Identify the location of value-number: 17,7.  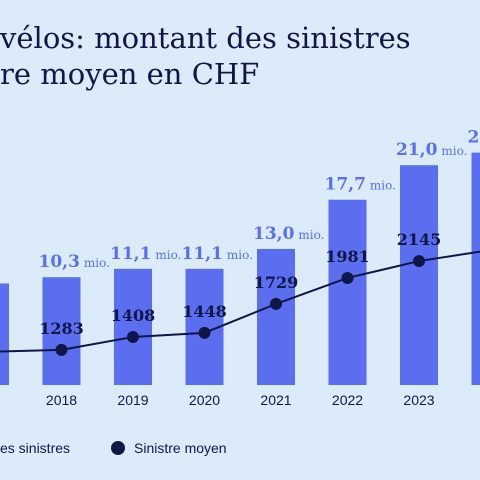
(345, 185).